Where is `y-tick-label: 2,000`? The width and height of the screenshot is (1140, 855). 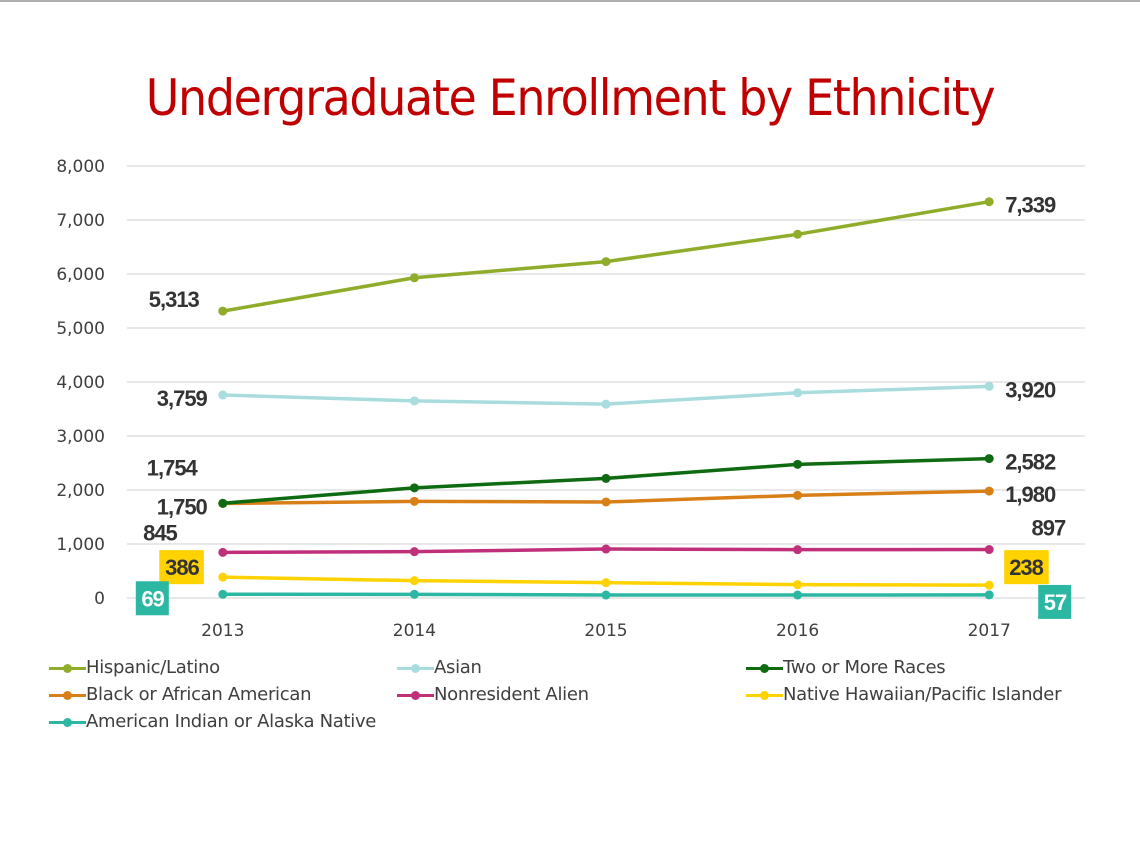 y-tick-label: 2,000 is located at coordinates (80, 491).